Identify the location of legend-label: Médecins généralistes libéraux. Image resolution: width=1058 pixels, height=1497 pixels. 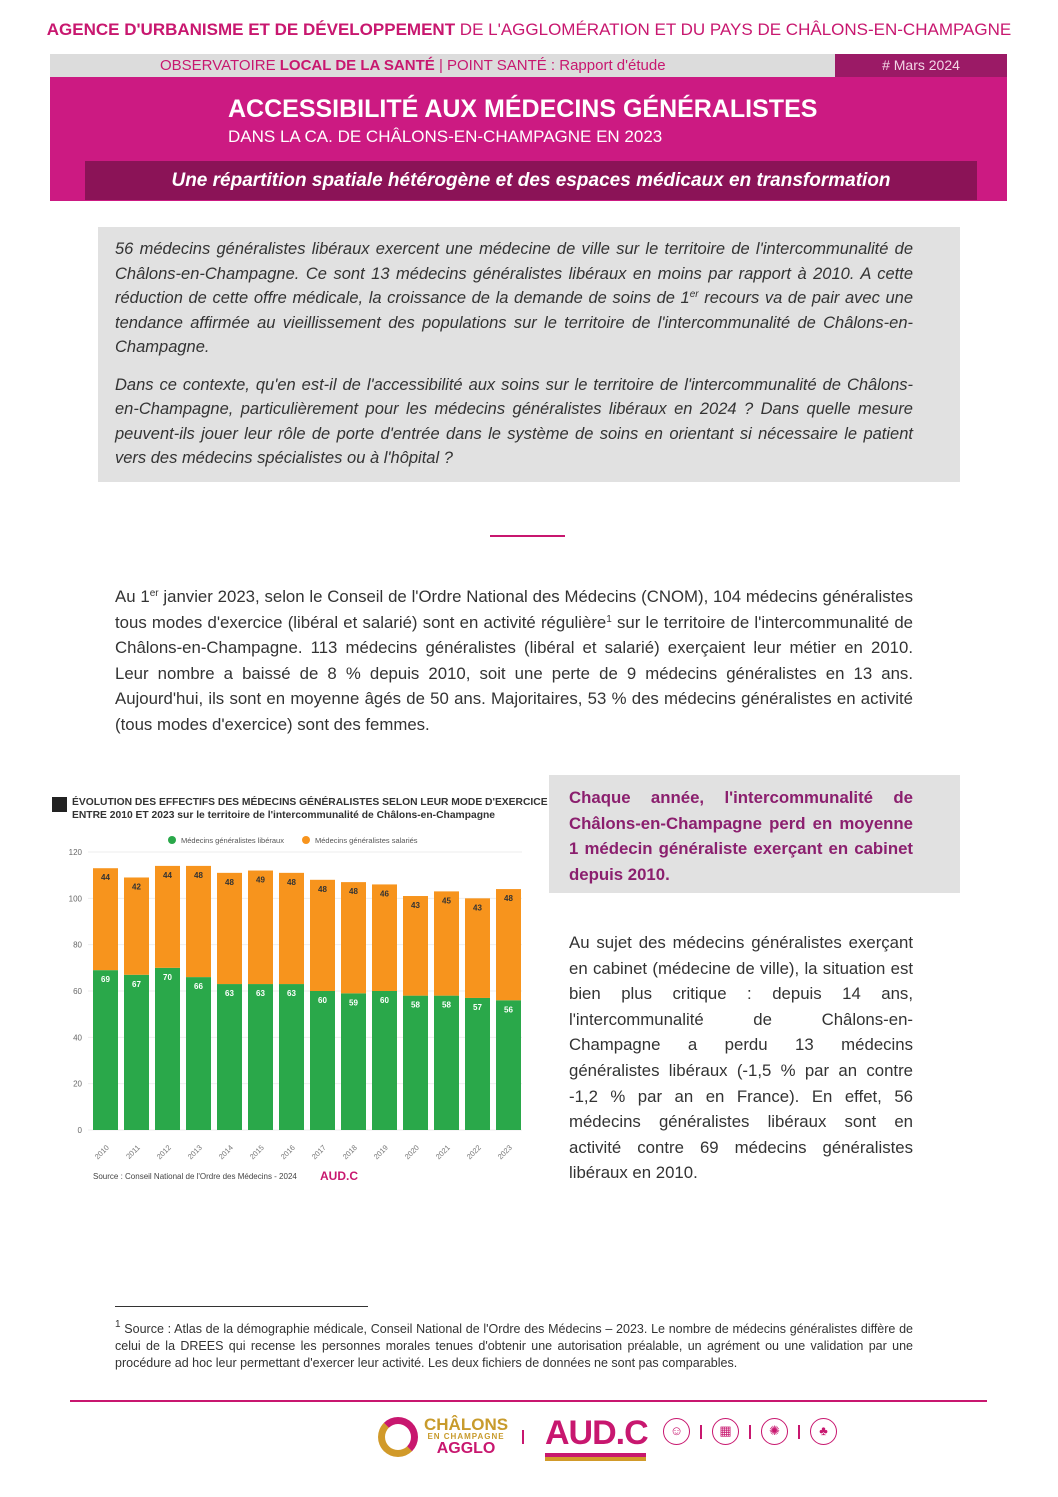
(232, 840).